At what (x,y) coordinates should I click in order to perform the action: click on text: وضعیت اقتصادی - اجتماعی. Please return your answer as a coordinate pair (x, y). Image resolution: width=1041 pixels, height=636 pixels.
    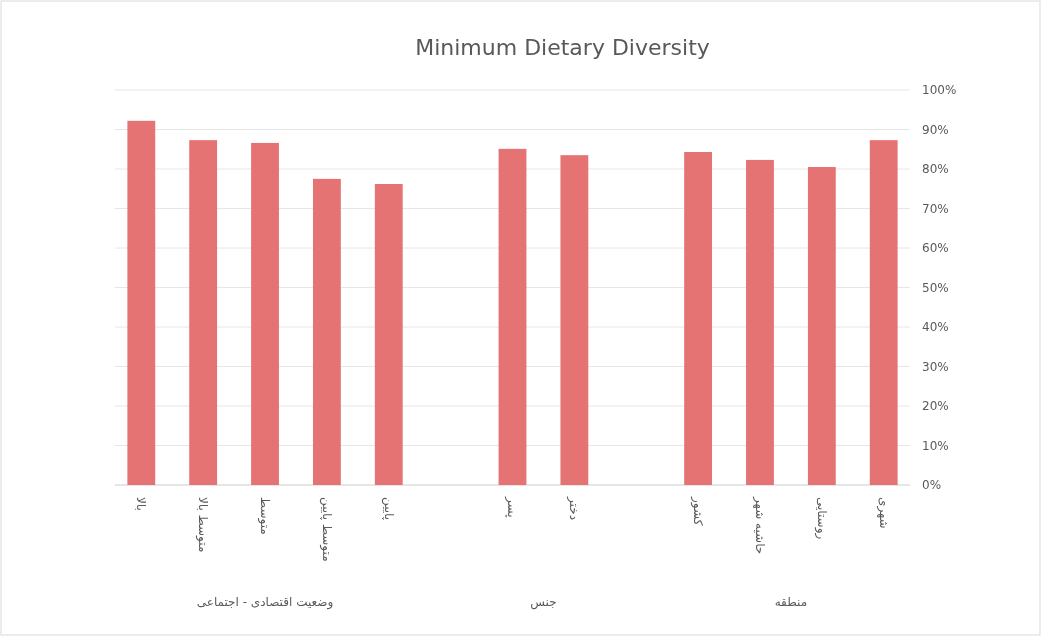
    Looking at the image, I should click on (265, 602).